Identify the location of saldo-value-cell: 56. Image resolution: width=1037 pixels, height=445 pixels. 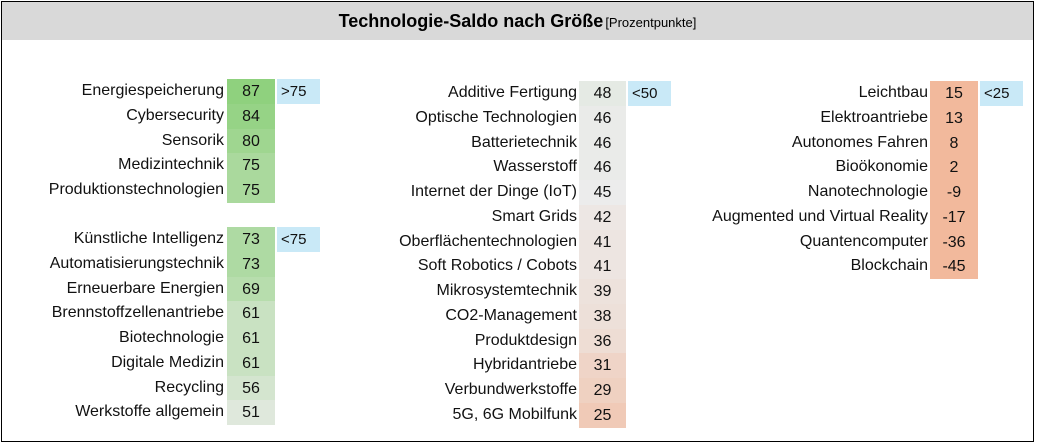
(251, 388).